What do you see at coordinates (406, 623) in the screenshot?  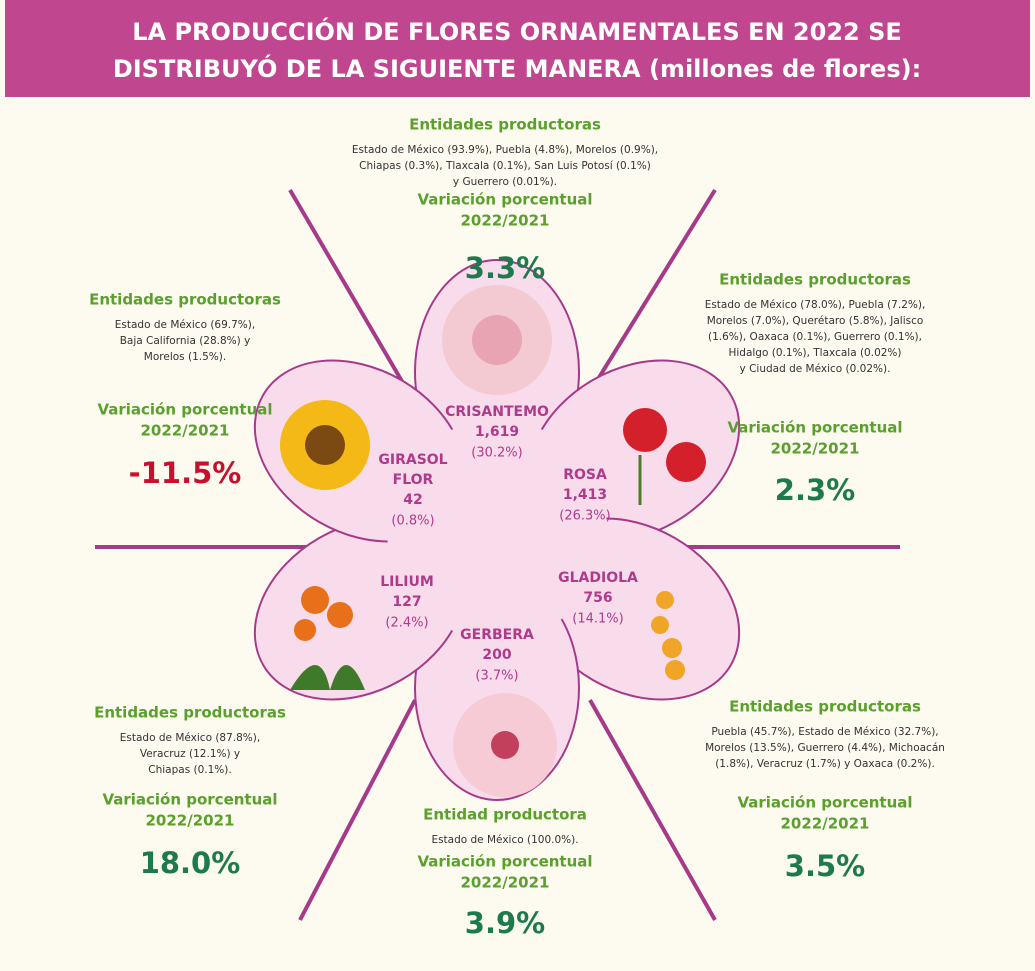 I see `flower-share: (2.4%)` at bounding box center [406, 623].